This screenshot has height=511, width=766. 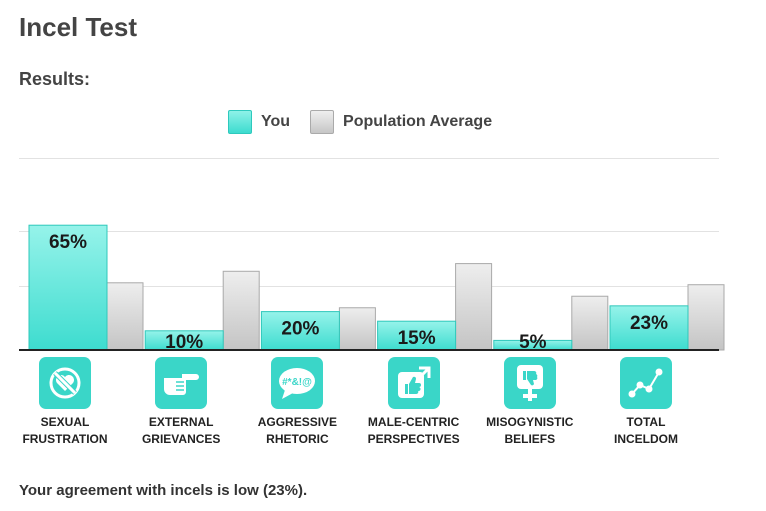 I want to click on you-value-label: 23%, so click(x=649, y=323).